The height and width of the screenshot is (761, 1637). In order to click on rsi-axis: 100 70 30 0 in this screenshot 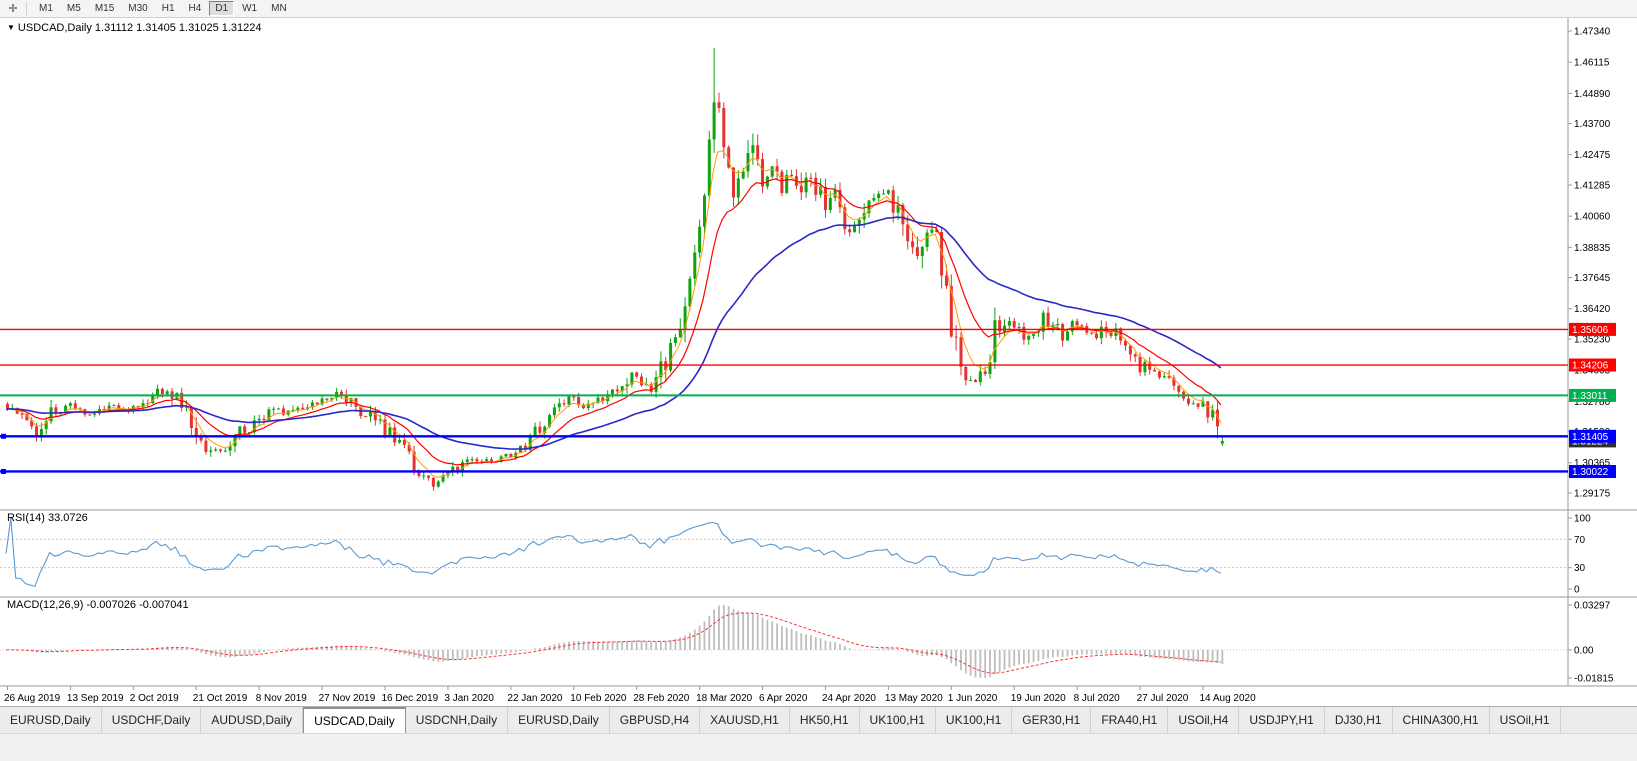, I will do `click(1579, 555)`.